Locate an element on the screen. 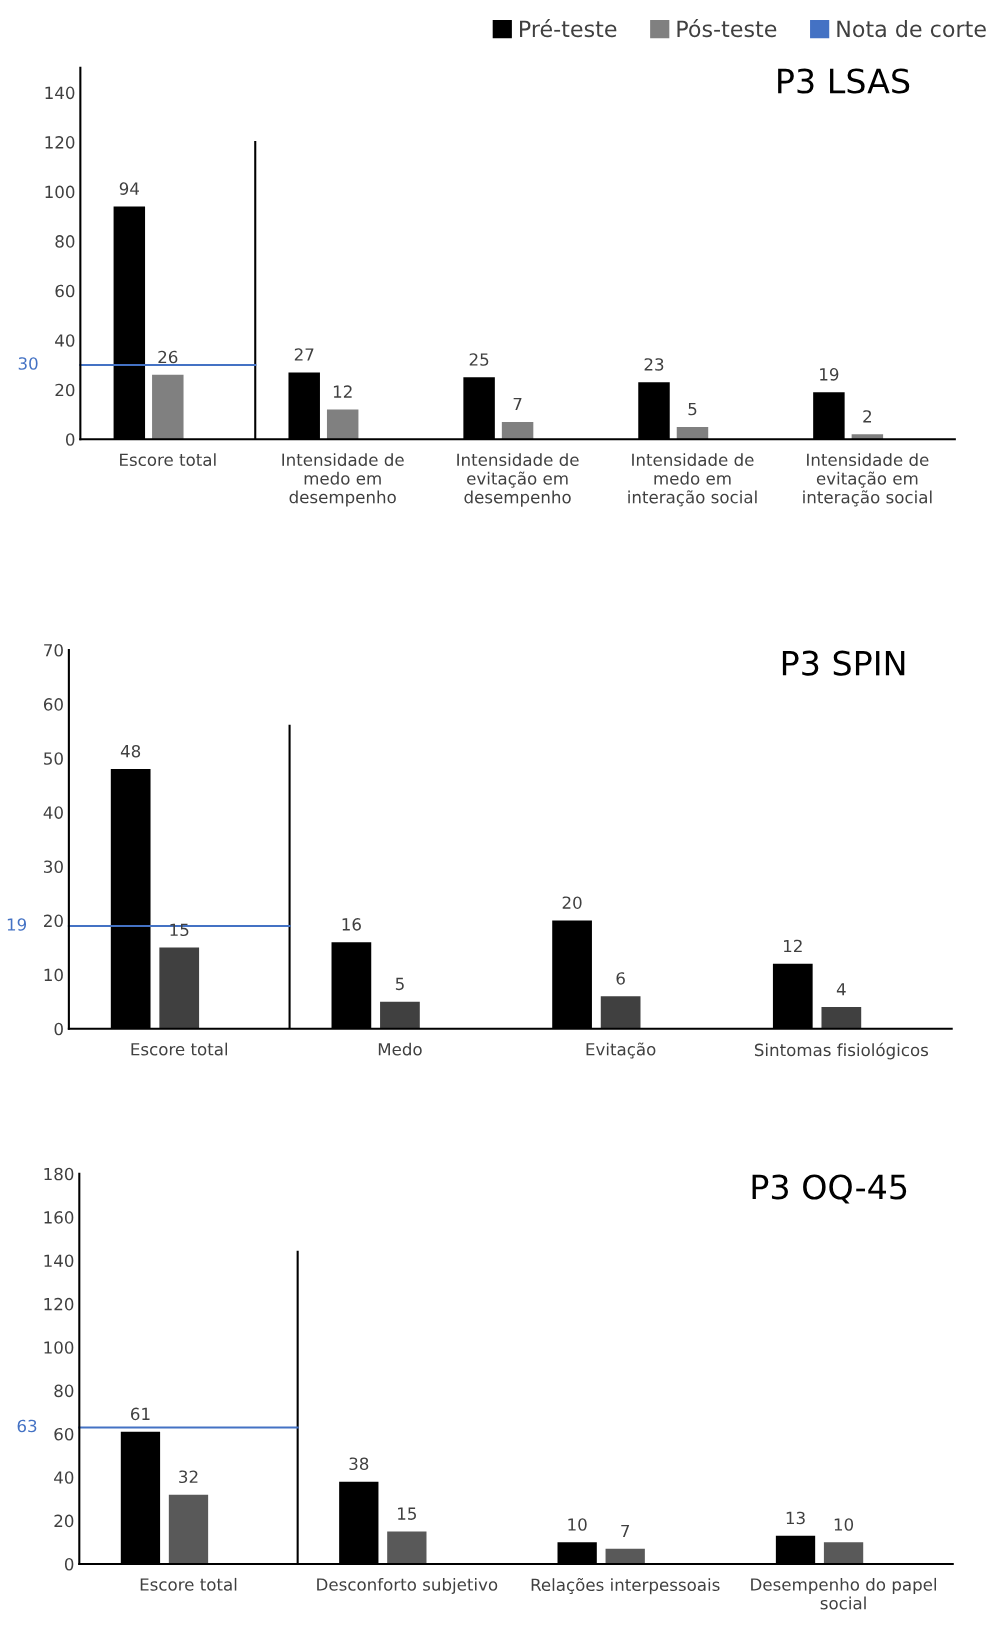 The image size is (1007, 1636). legend-label: Pós-teste is located at coordinates (727, 28).